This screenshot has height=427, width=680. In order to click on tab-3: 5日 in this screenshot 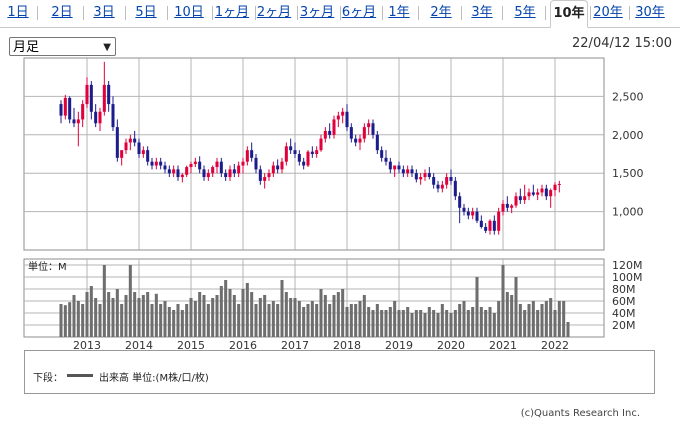, I will do `click(146, 12)`.